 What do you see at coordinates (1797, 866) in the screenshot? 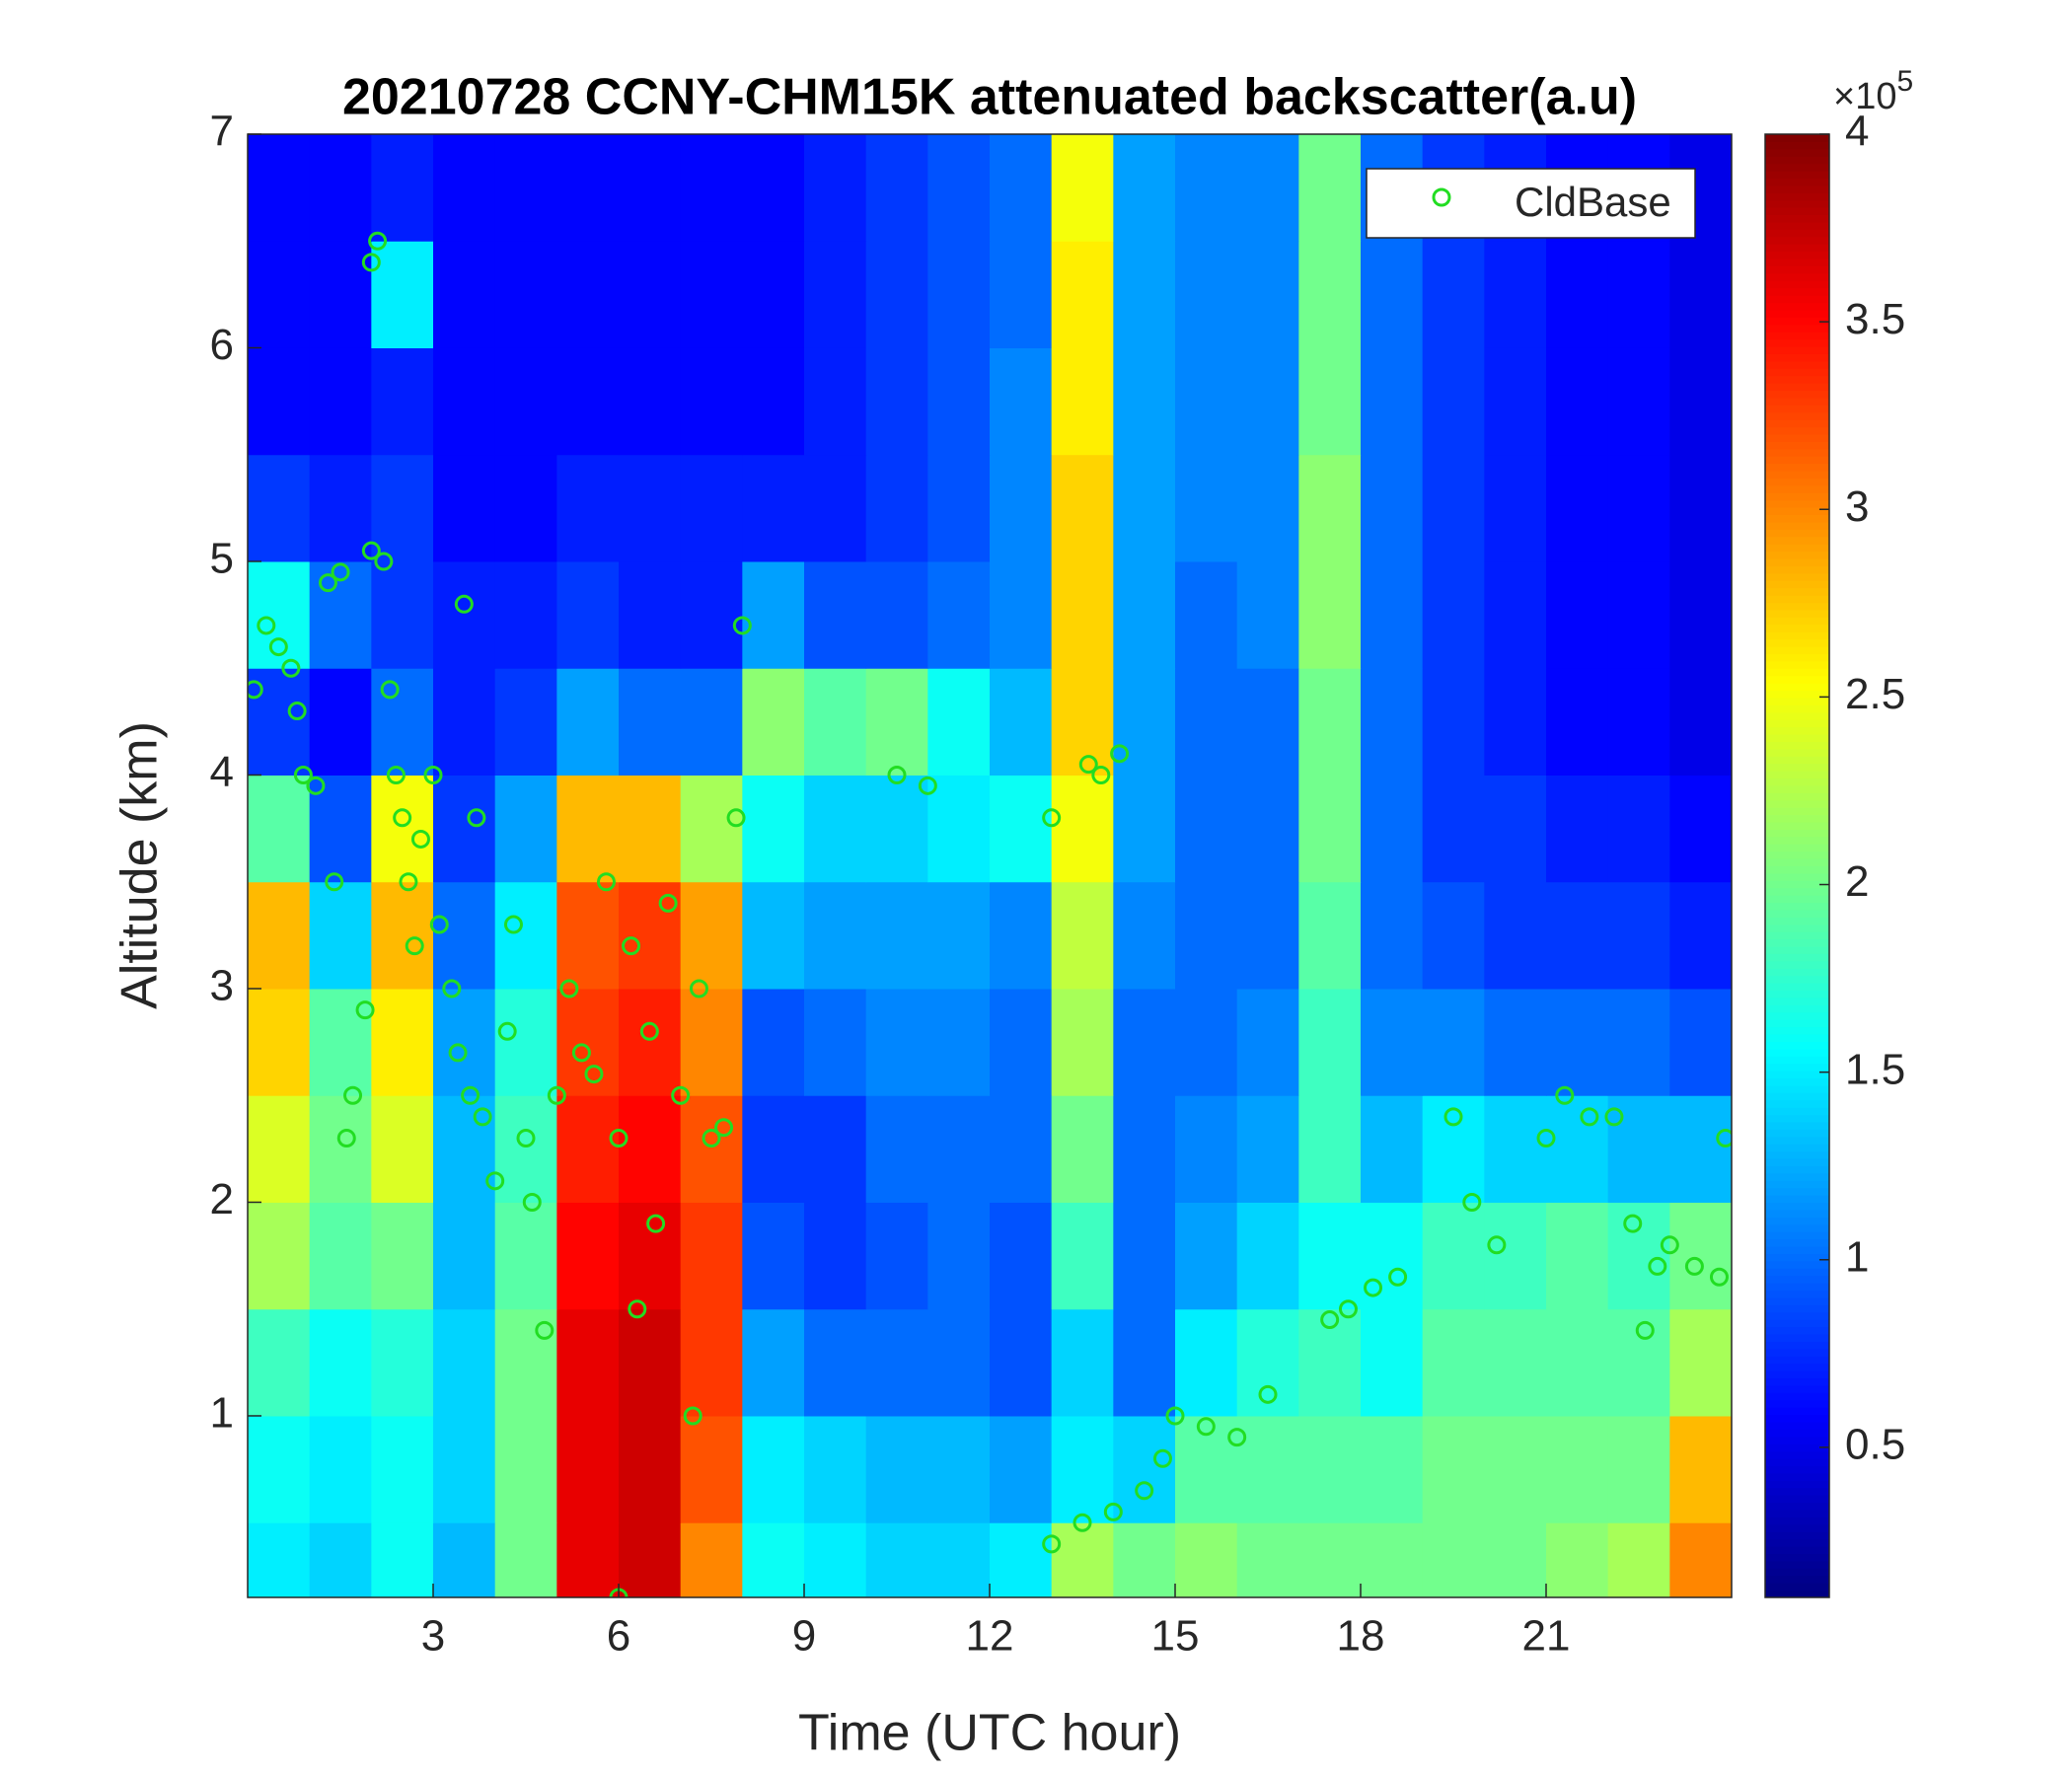
I see `colorbar-frame` at bounding box center [1797, 866].